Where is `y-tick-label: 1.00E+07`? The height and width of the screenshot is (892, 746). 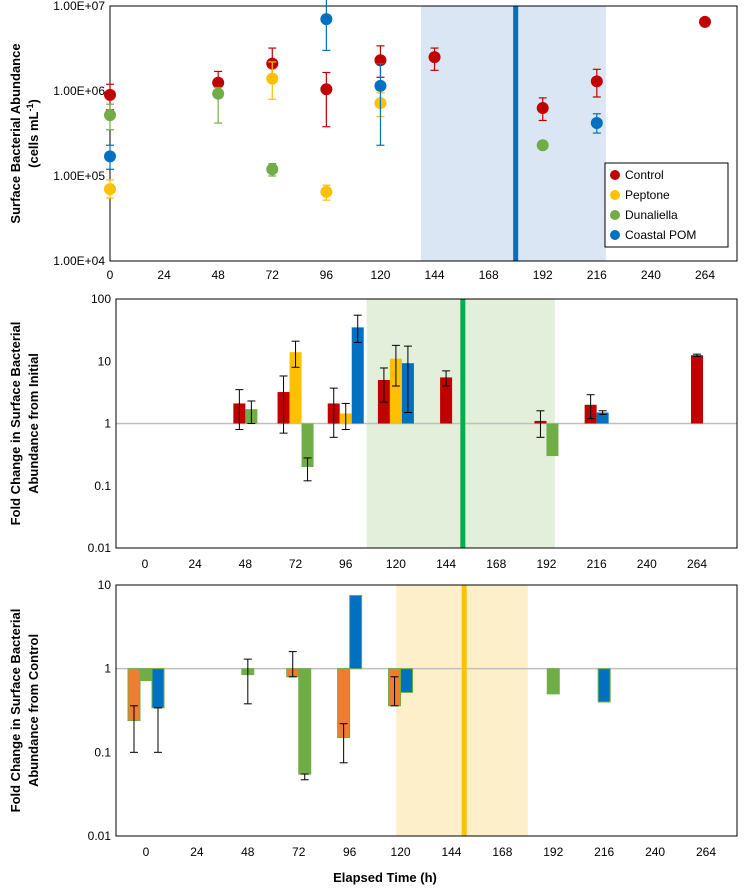 y-tick-label: 1.00E+07 is located at coordinates (79, 6).